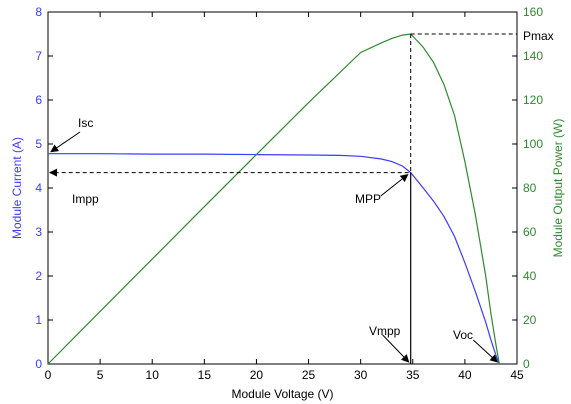 This screenshot has width=571, height=404. I want to click on x-tick-label: 15, so click(205, 375).